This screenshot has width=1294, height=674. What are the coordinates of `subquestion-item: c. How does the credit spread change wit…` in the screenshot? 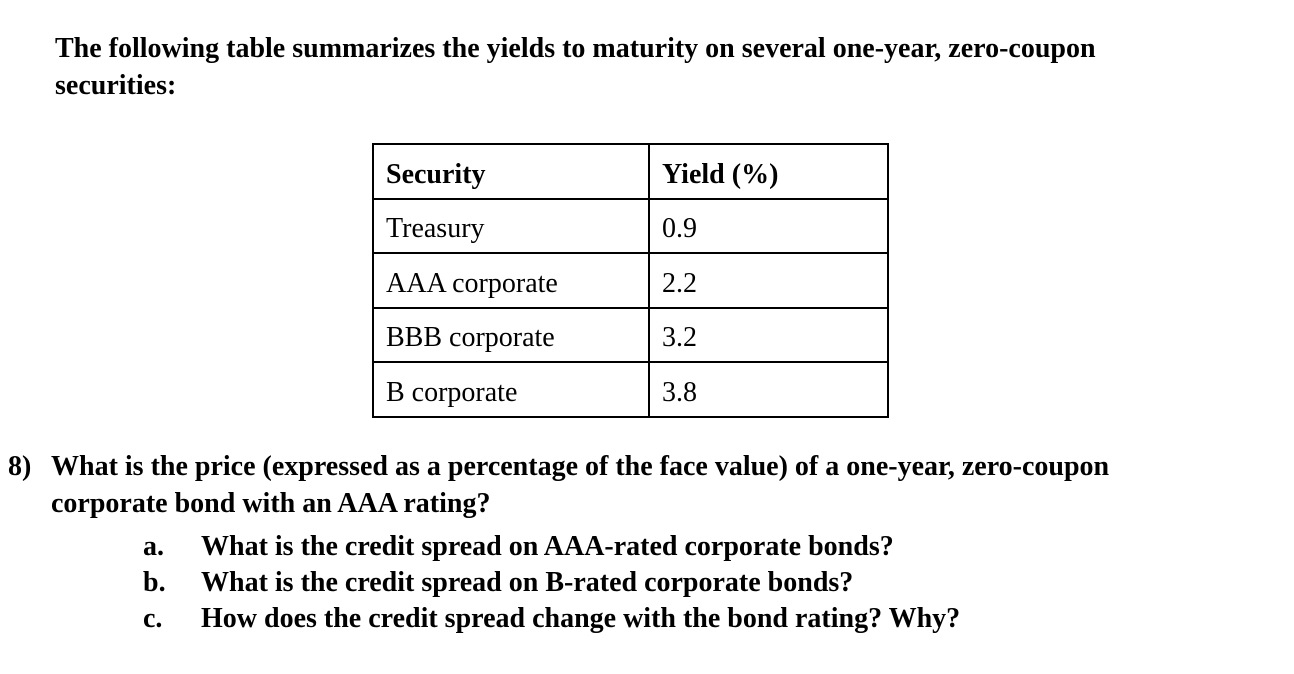 It's located at (626, 619).